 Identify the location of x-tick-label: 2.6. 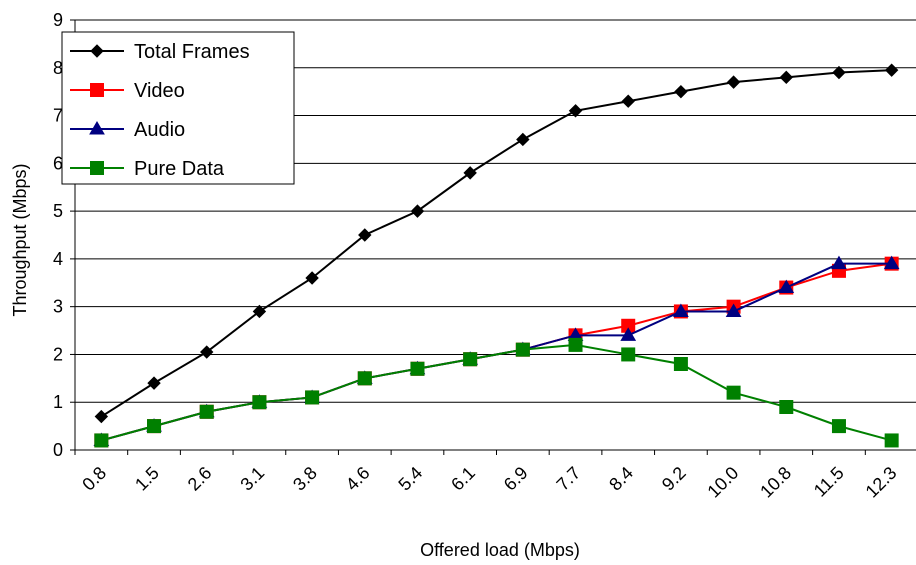
(200, 479).